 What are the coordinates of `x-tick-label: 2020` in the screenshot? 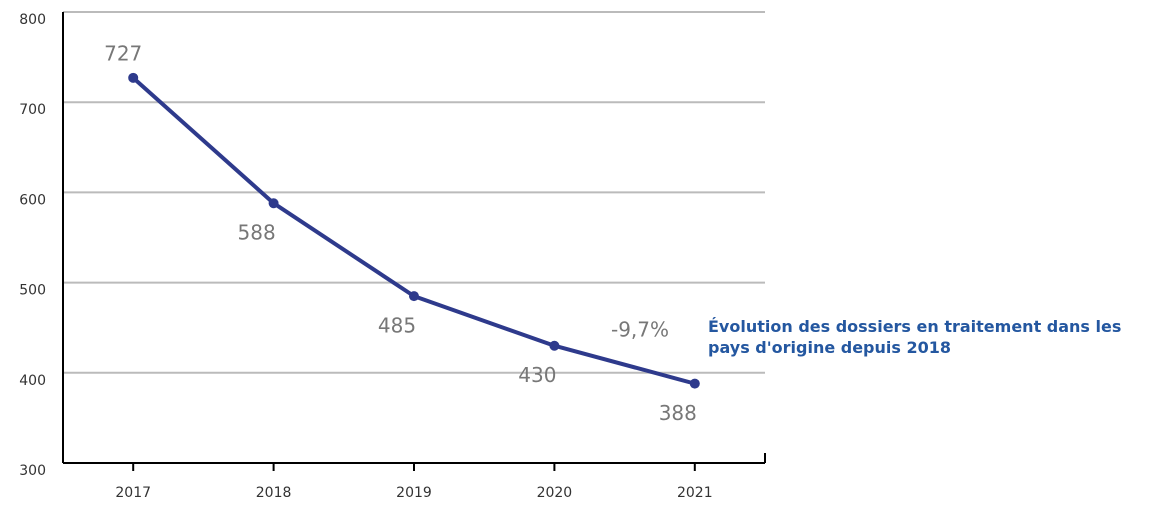 It's located at (555, 493).